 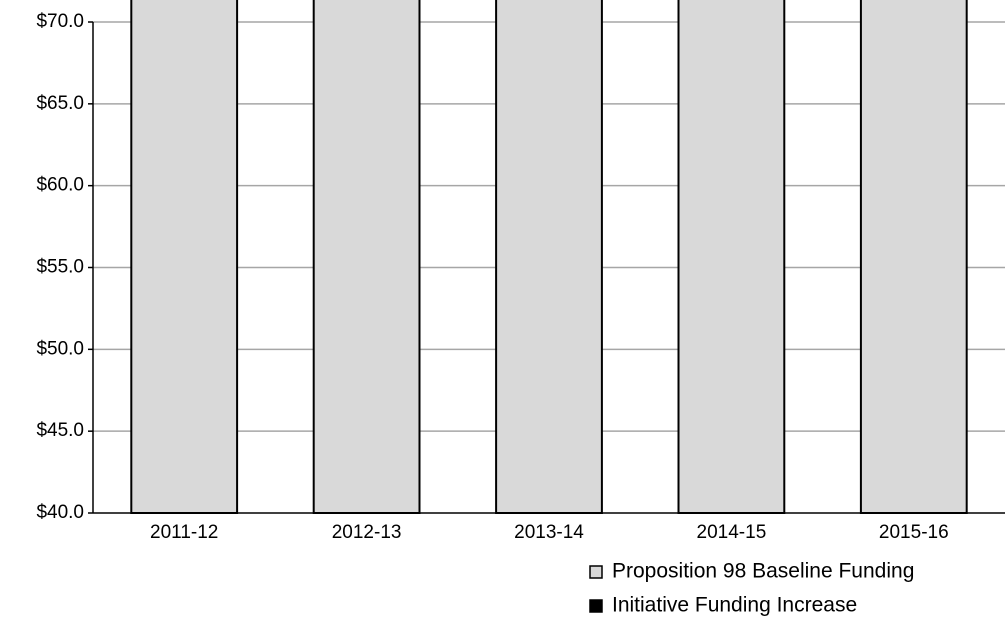 What do you see at coordinates (60, 103) in the screenshot?
I see `y-tick-label: $65.0` at bounding box center [60, 103].